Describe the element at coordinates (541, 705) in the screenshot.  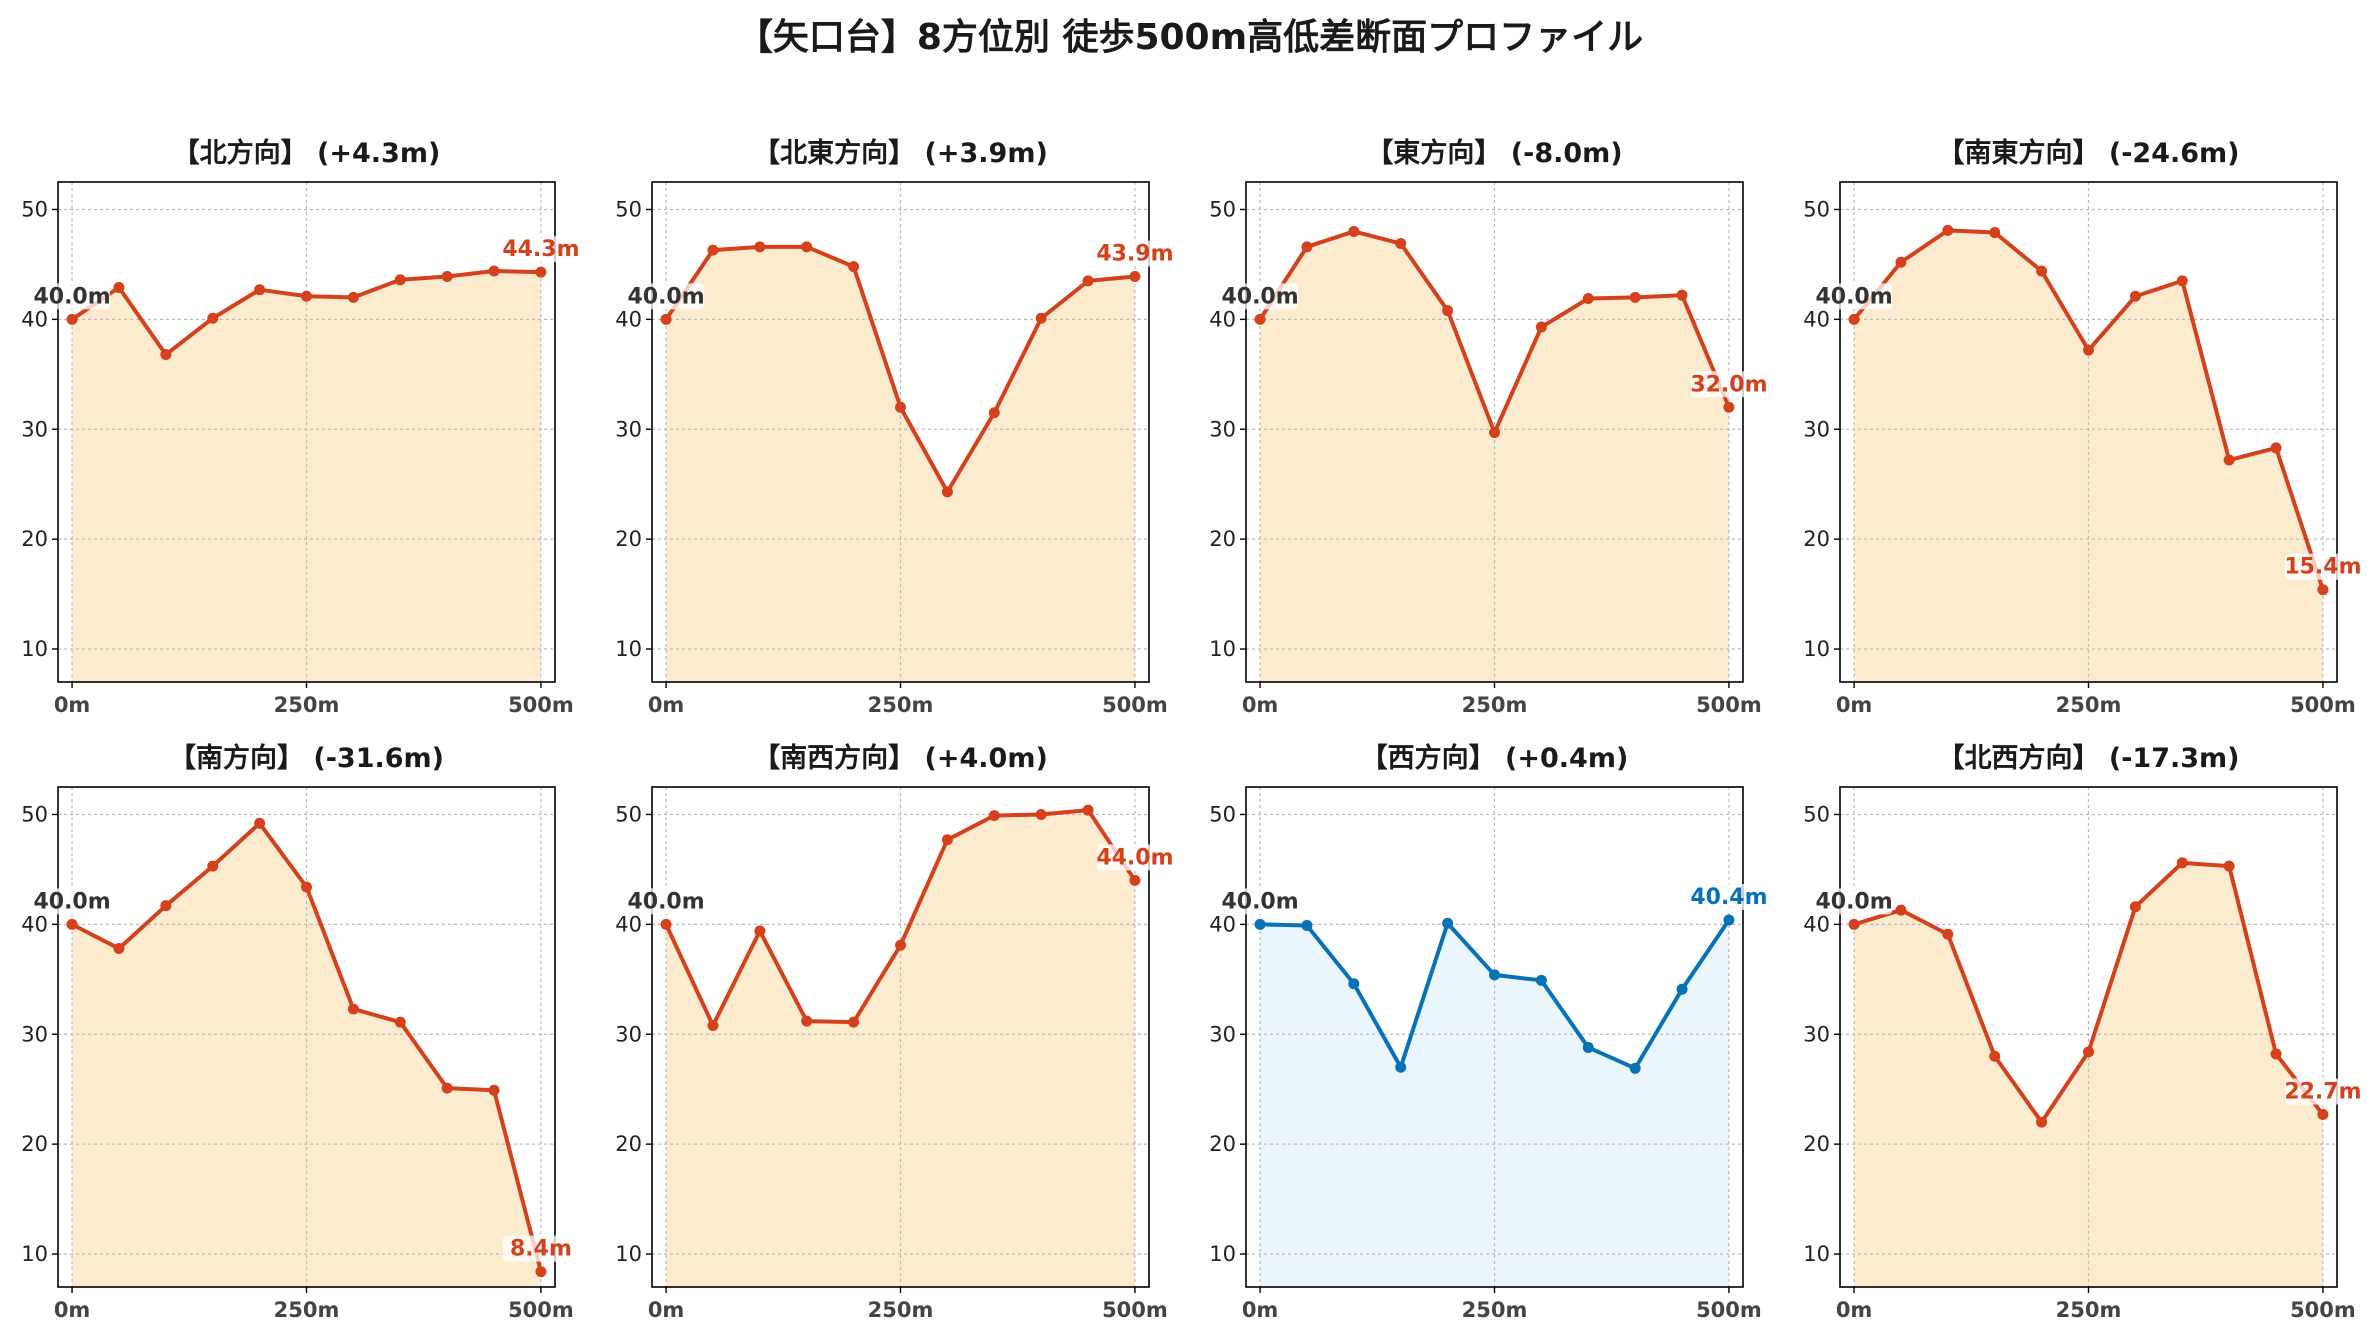
I see `x-tick-label: 500m` at that location.